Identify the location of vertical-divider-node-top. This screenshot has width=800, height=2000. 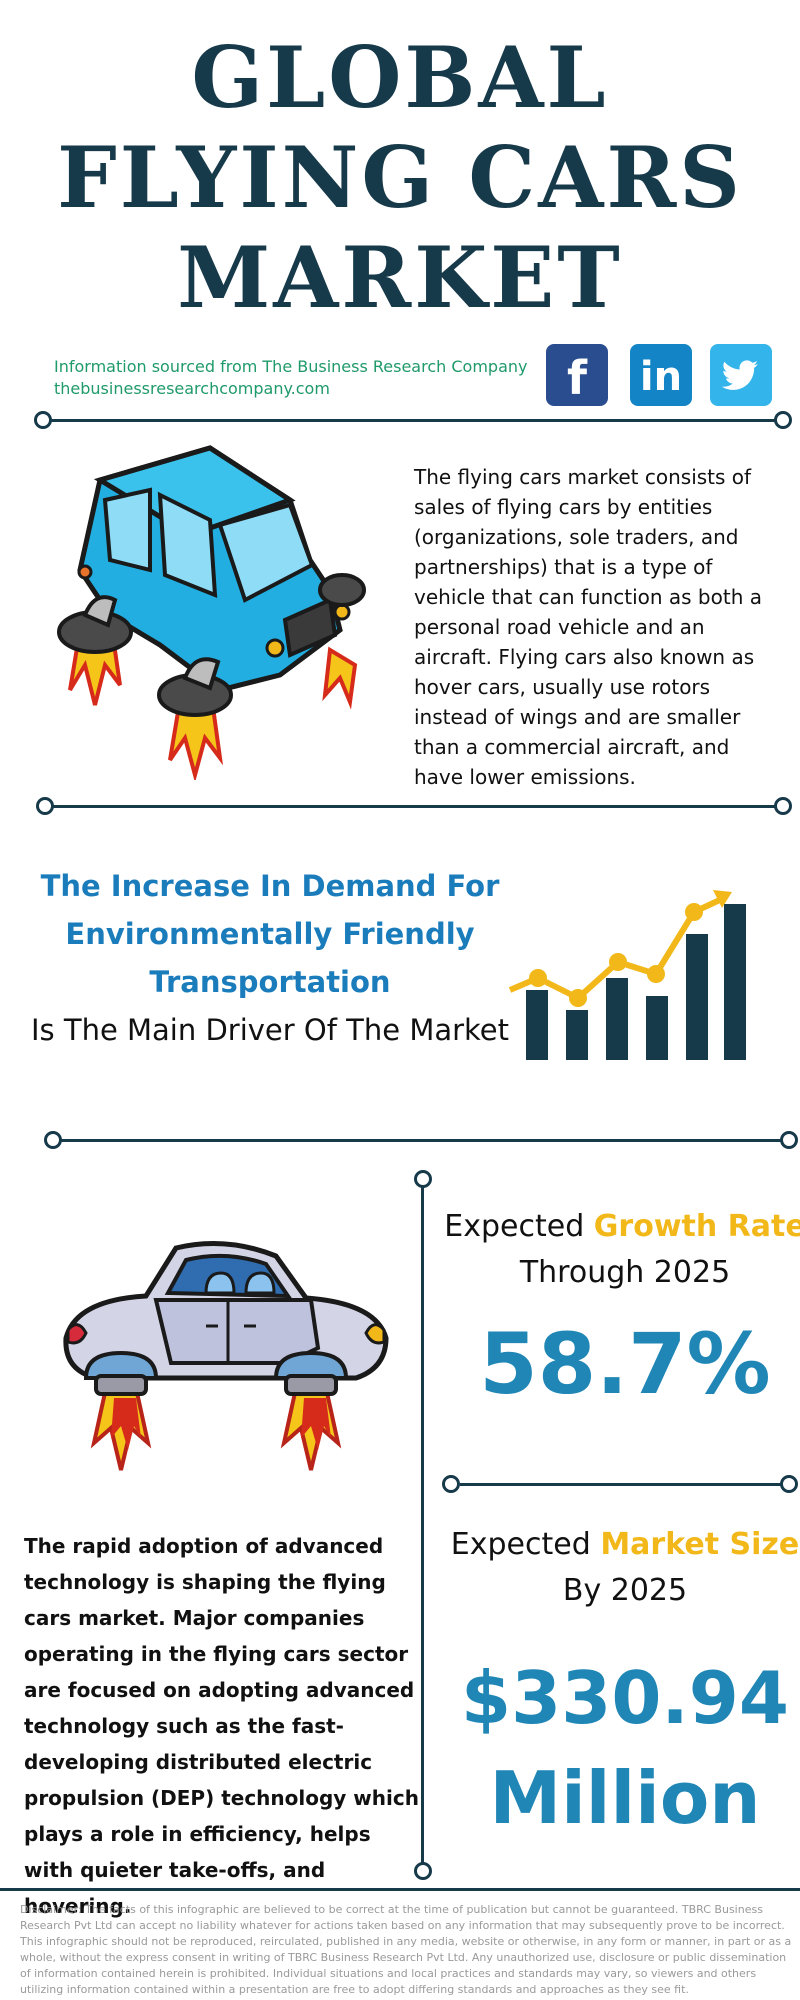
(423, 1179).